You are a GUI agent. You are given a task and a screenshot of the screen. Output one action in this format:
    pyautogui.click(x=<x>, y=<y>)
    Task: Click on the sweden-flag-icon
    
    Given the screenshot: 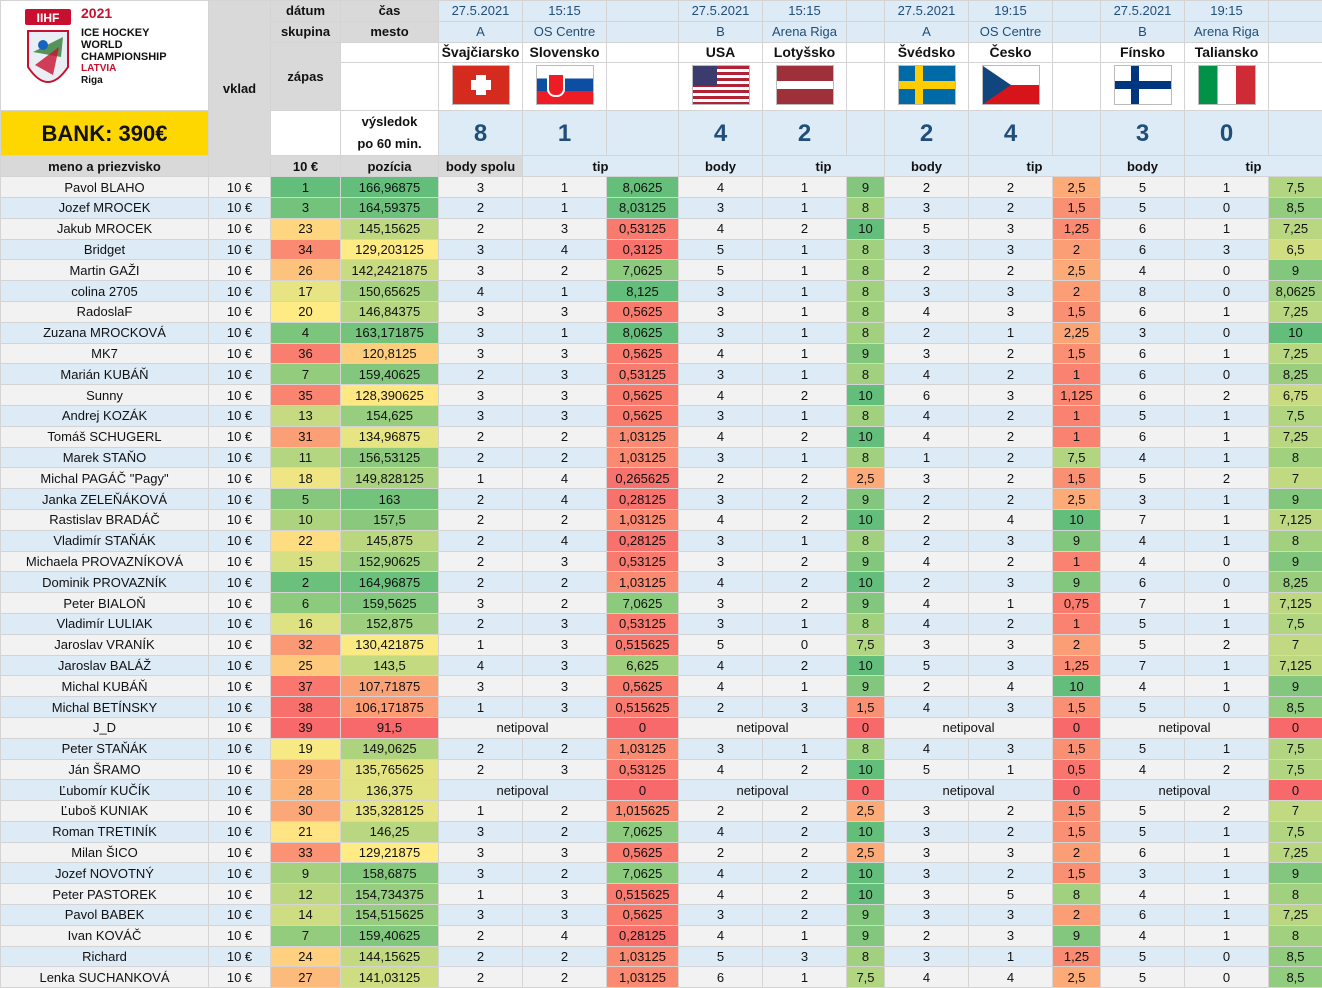 What is the action you would take?
    pyautogui.click(x=926, y=85)
    